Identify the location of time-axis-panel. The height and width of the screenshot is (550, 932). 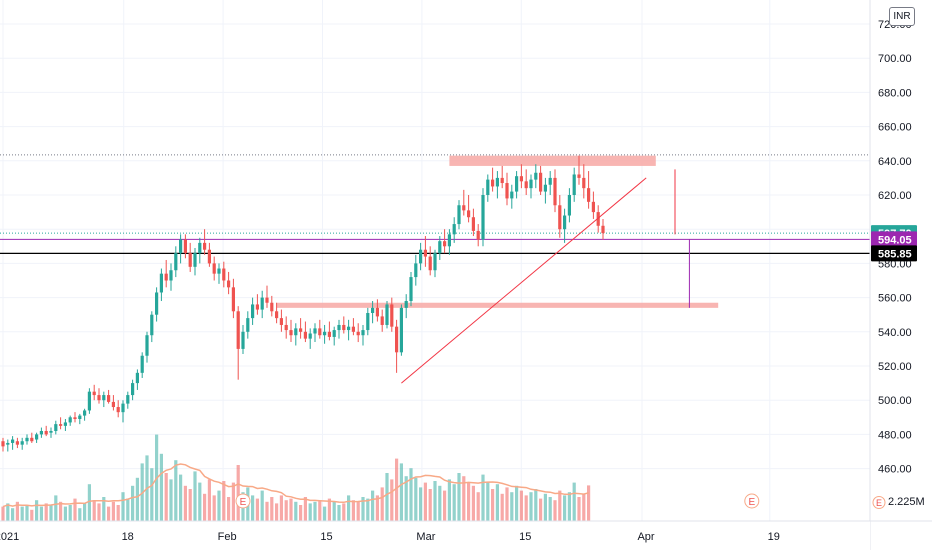
(435, 535).